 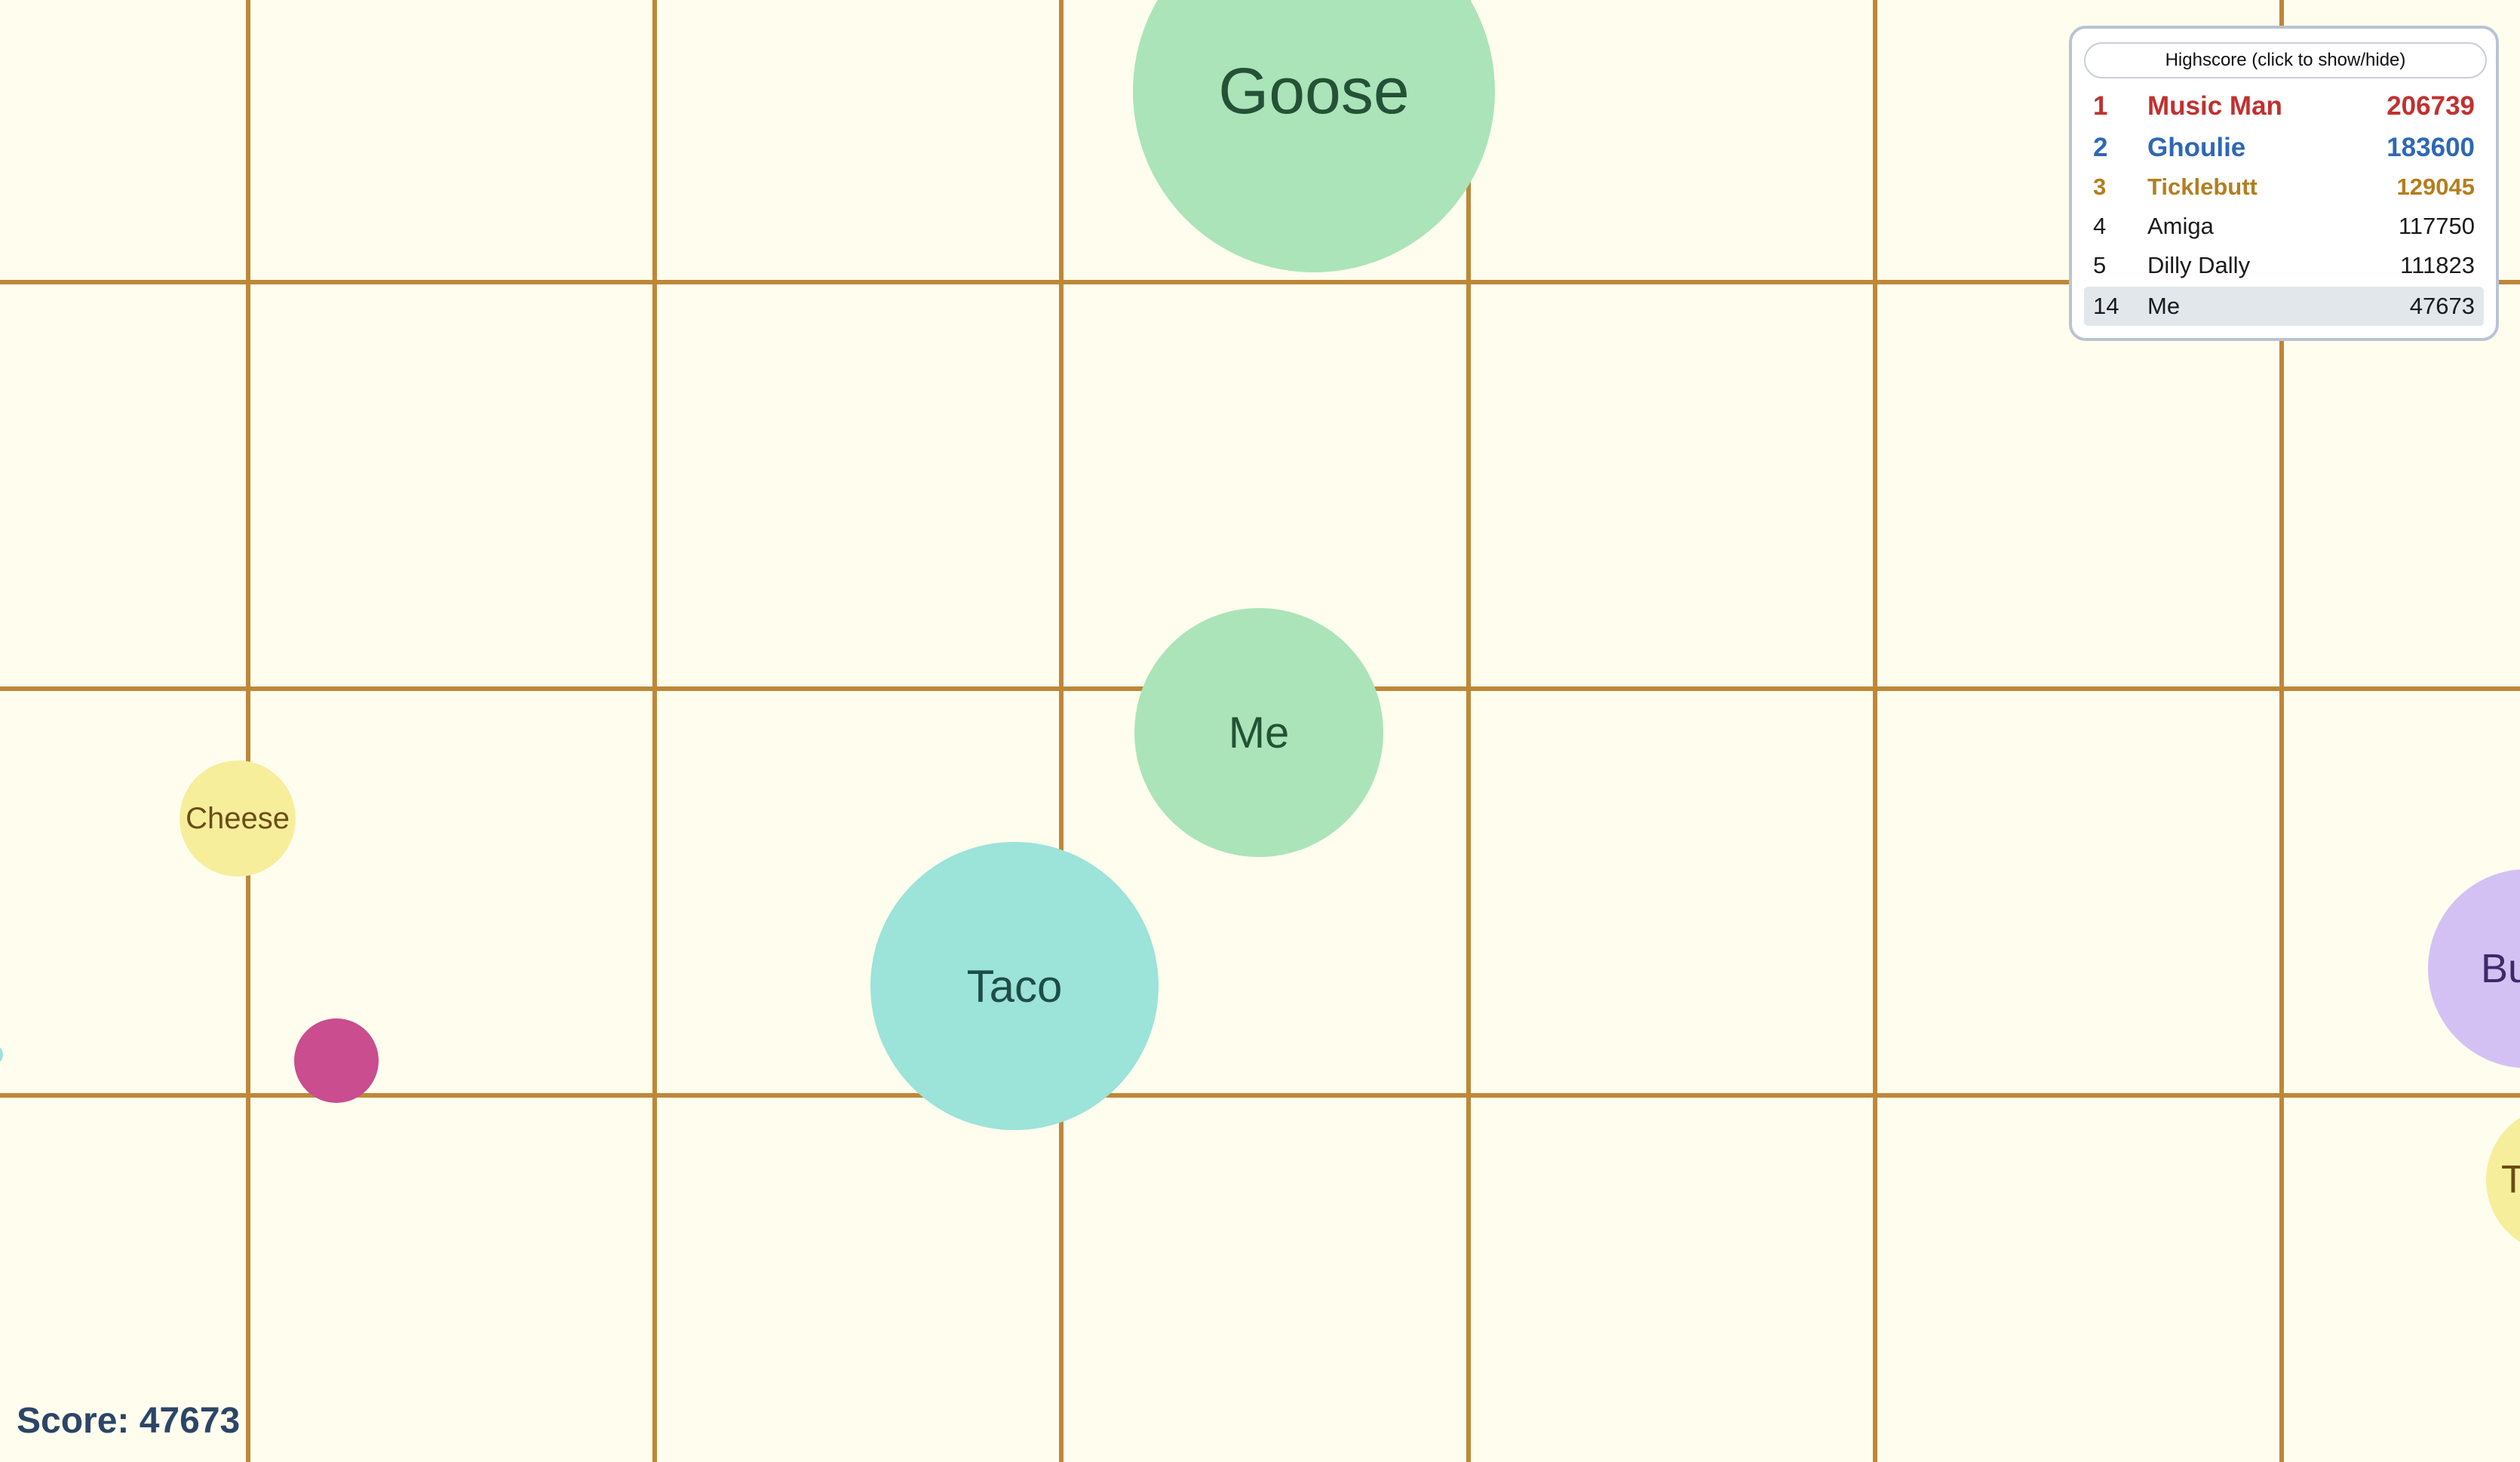 What do you see at coordinates (1314, 90) in the screenshot?
I see `cell-name: Goose` at bounding box center [1314, 90].